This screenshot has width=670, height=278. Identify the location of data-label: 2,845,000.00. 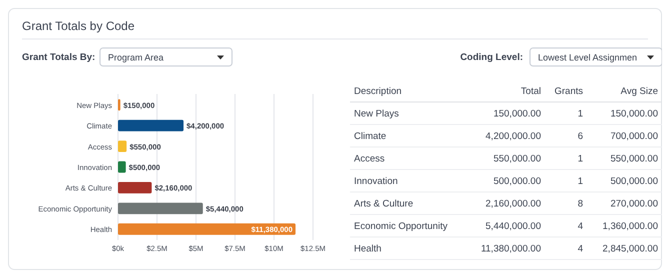
(630, 249).